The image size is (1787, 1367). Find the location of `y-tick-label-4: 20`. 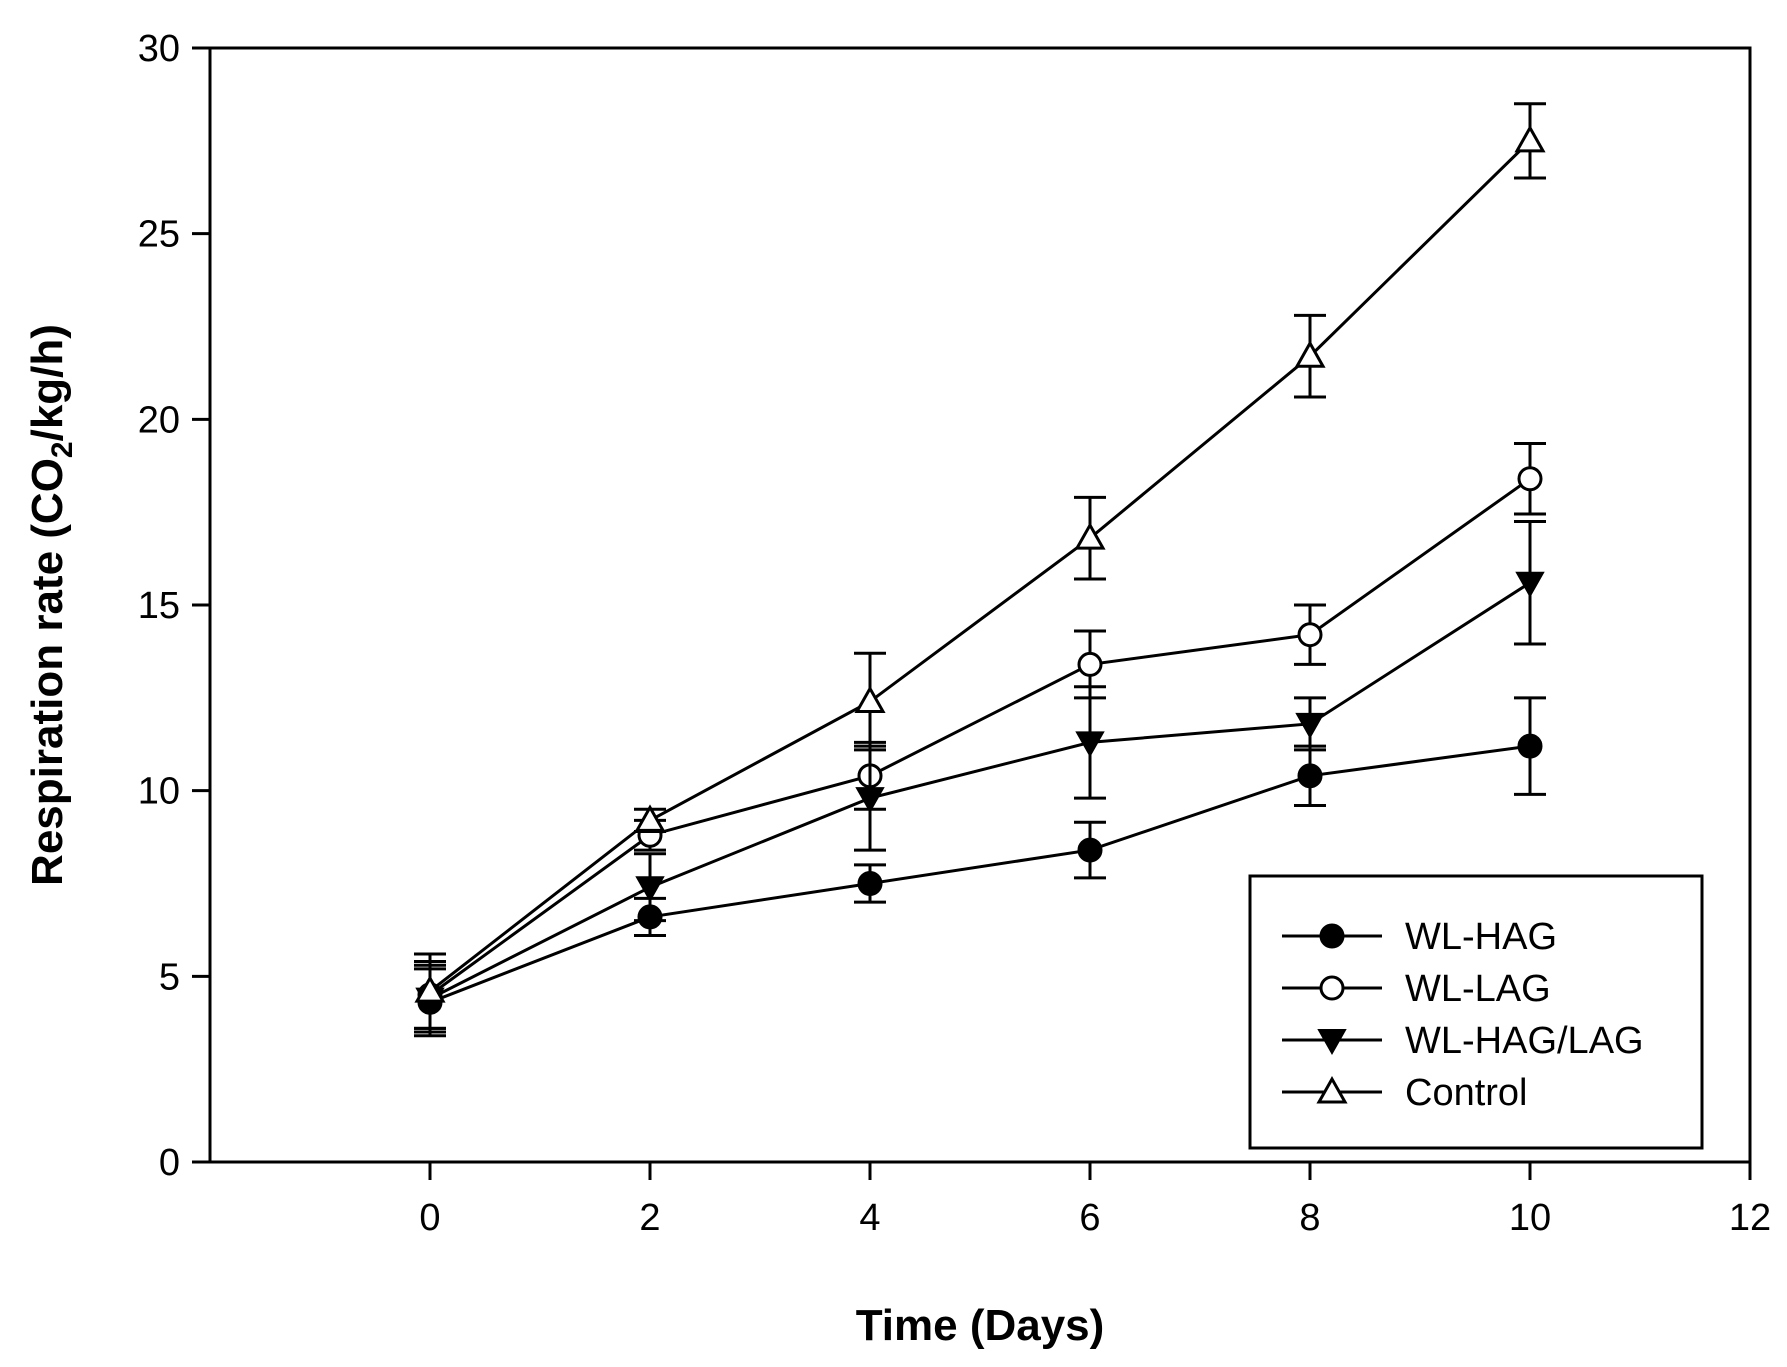

y-tick-label-4: 20 is located at coordinates (159, 420).